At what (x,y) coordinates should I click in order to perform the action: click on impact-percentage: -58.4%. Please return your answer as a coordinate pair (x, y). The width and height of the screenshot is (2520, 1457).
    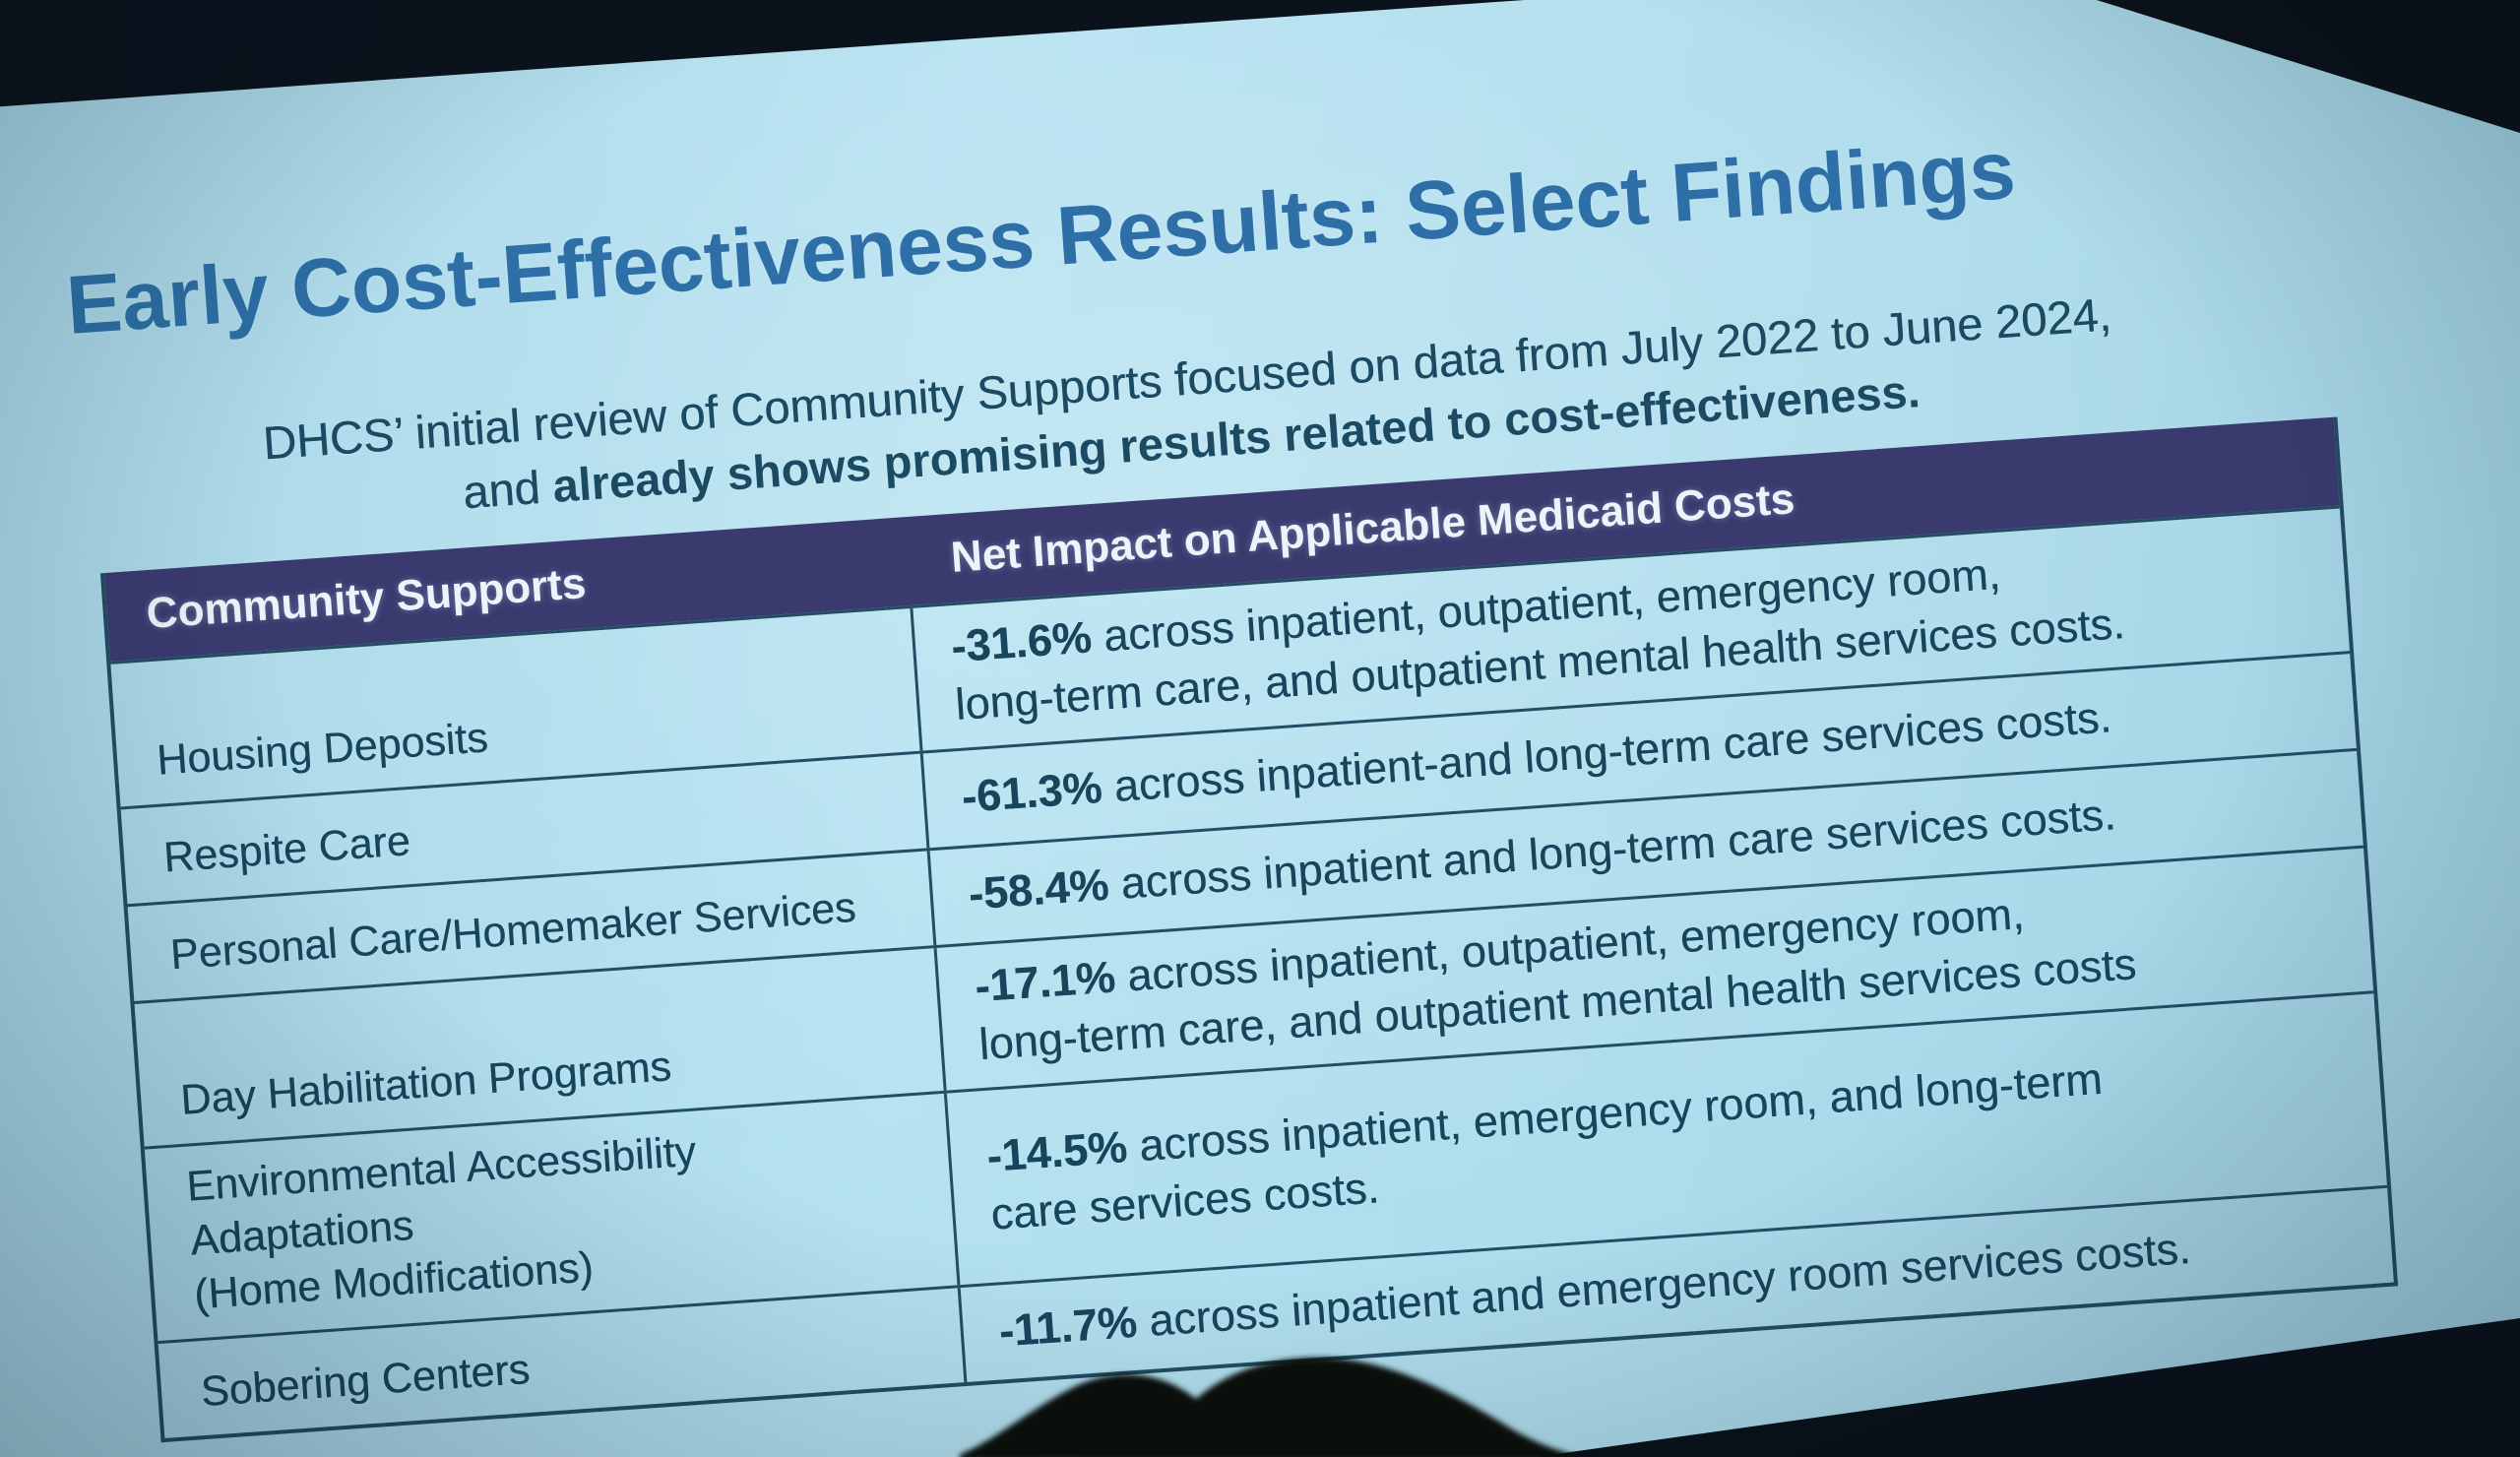
    Looking at the image, I should click on (1039, 888).